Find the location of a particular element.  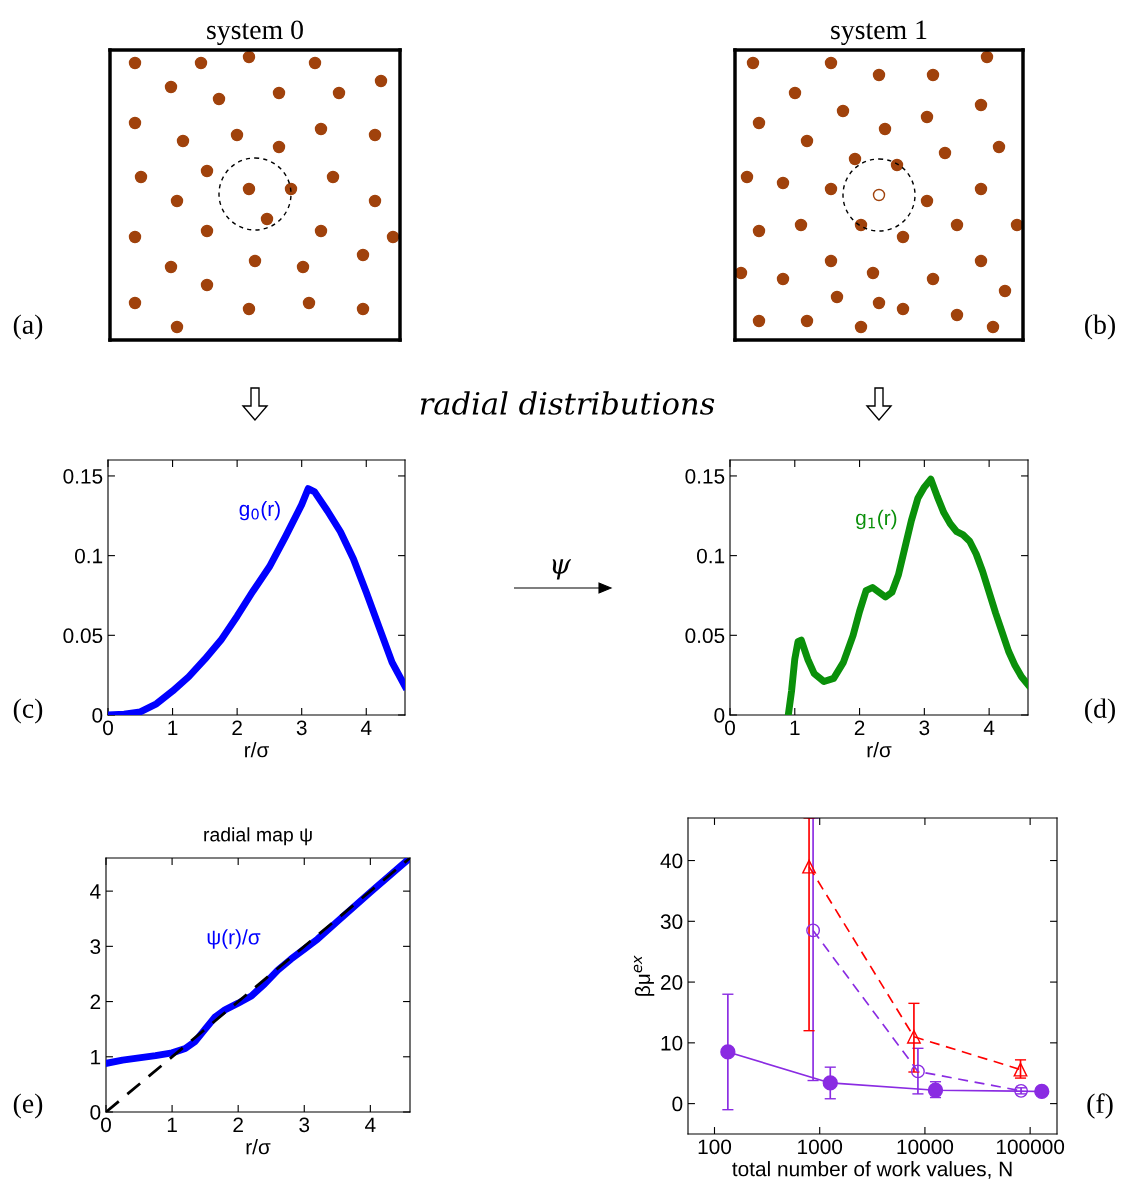

text: (c) is located at coordinates (28, 711).